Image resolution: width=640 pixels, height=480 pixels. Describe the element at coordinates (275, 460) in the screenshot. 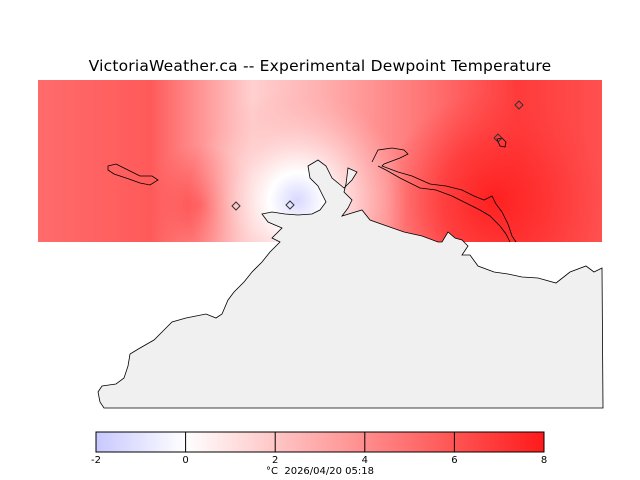

I see `colorbar-tick-label: 2` at that location.